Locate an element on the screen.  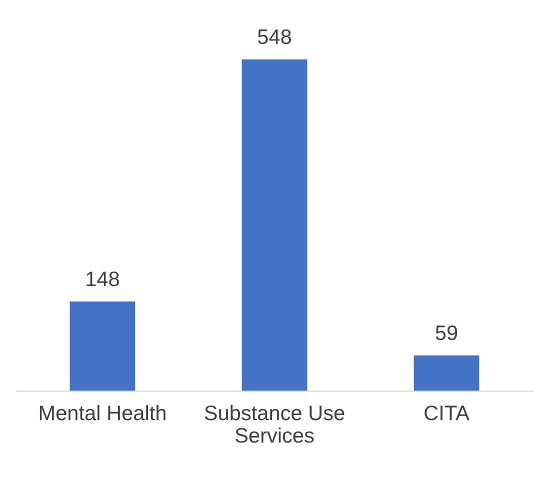
x-tick-label: Mental Health is located at coordinates (103, 412).